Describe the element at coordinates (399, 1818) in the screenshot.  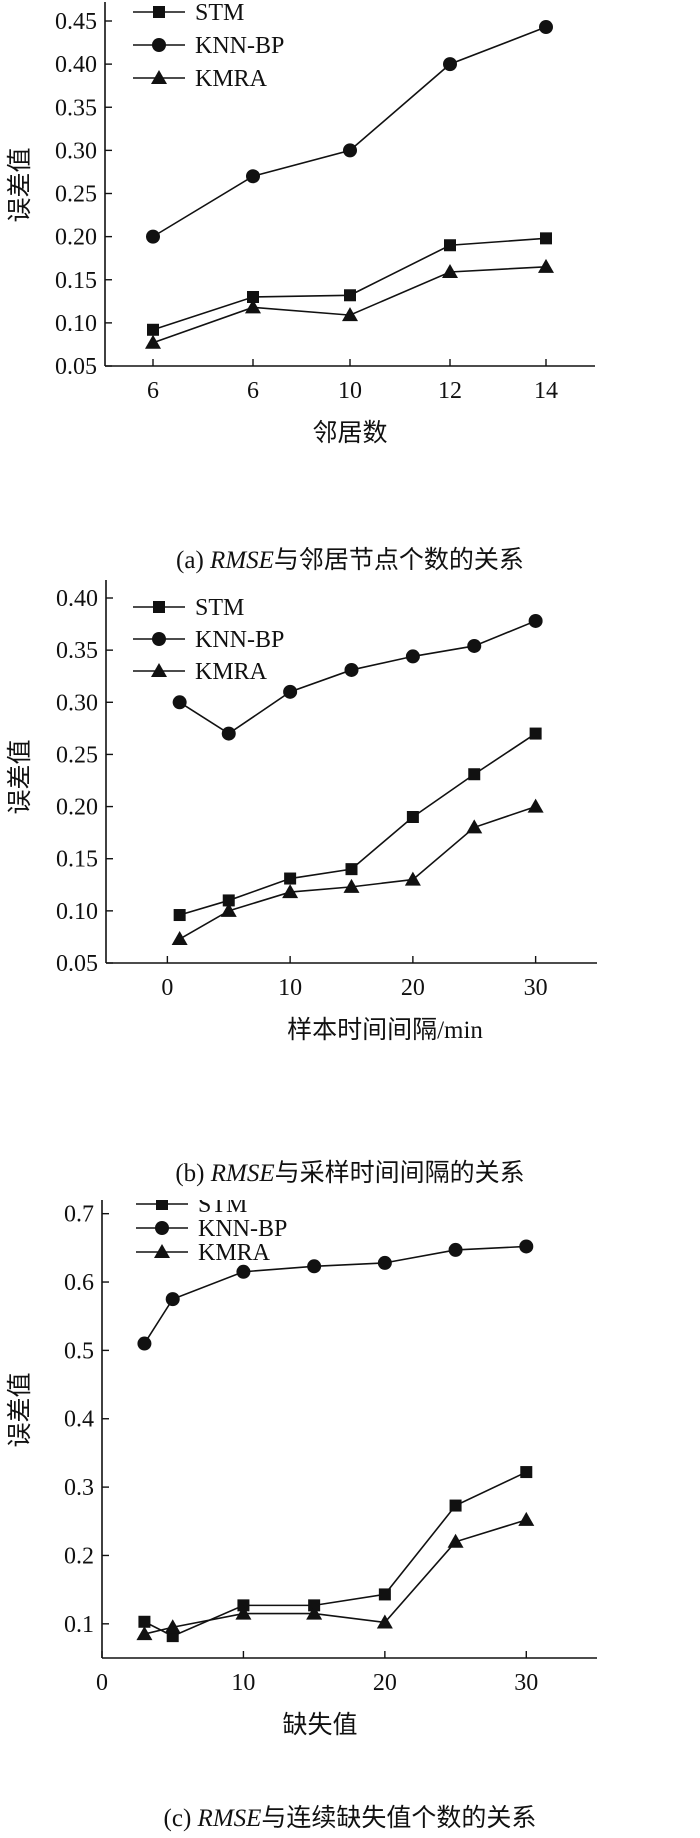
I see `caption-c-suffix: 与连续缺失值个数的关系` at that location.